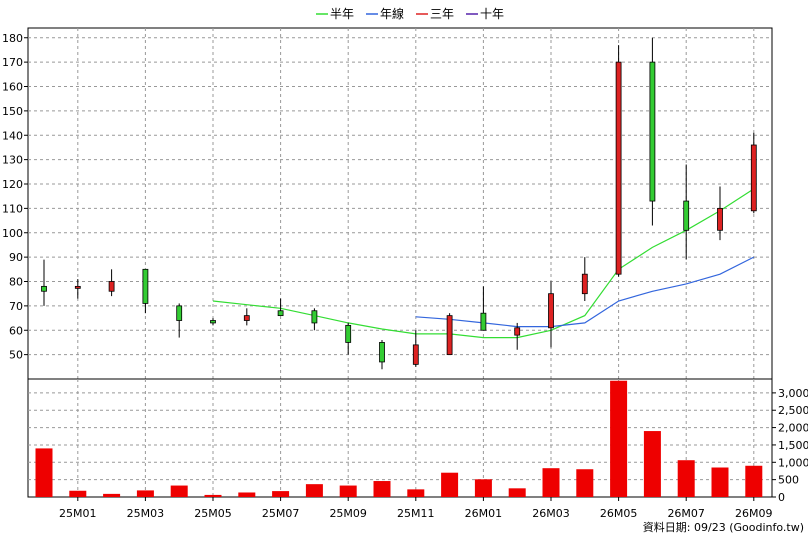  I want to click on price-tick-label: 120, so click(12, 184).